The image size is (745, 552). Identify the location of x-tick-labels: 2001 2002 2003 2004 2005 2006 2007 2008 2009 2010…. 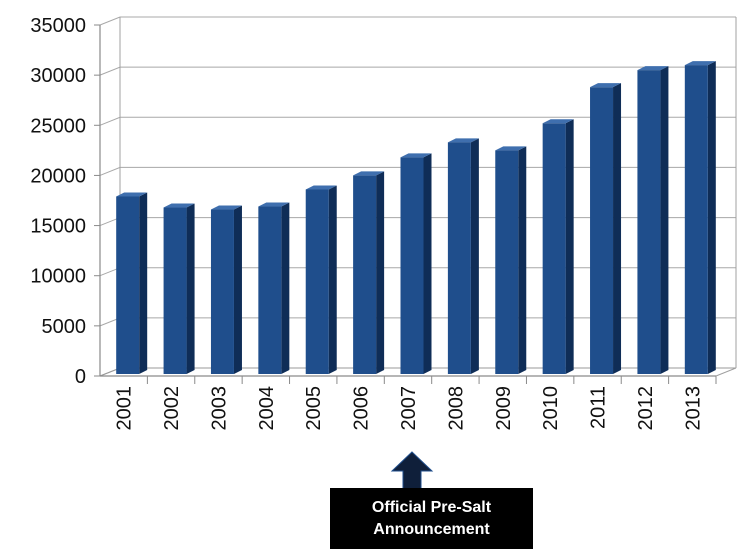
(409, 408).